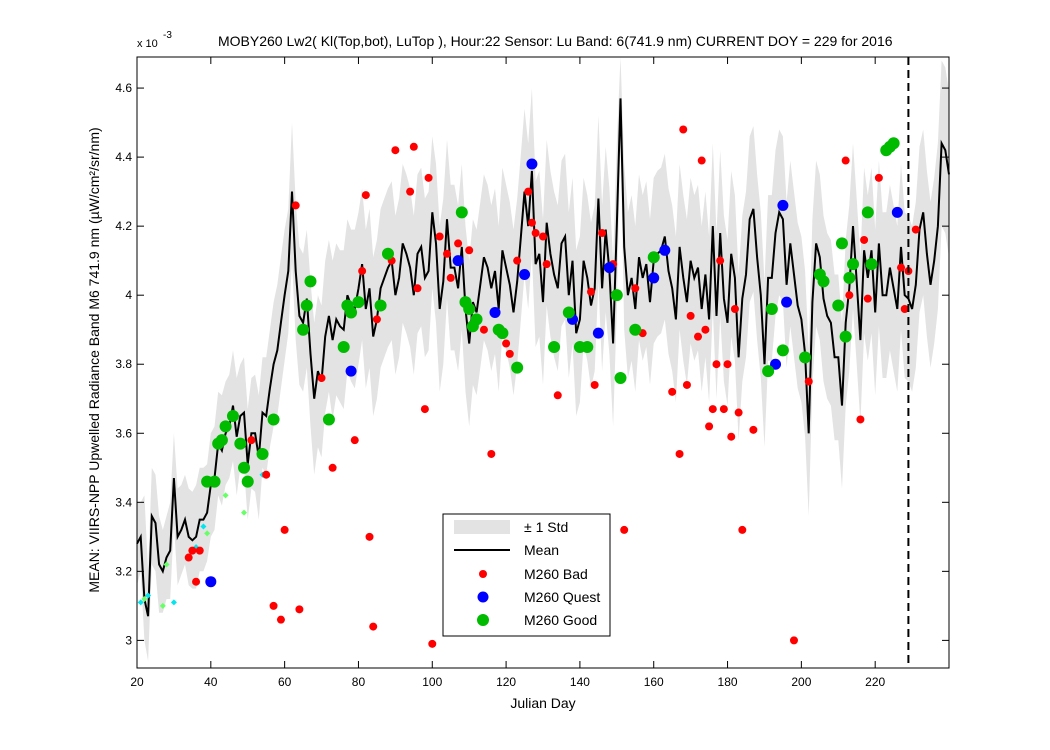 This screenshot has height=750, width=1050. What do you see at coordinates (123, 433) in the screenshot?
I see `y-tick-label: 3.6` at bounding box center [123, 433].